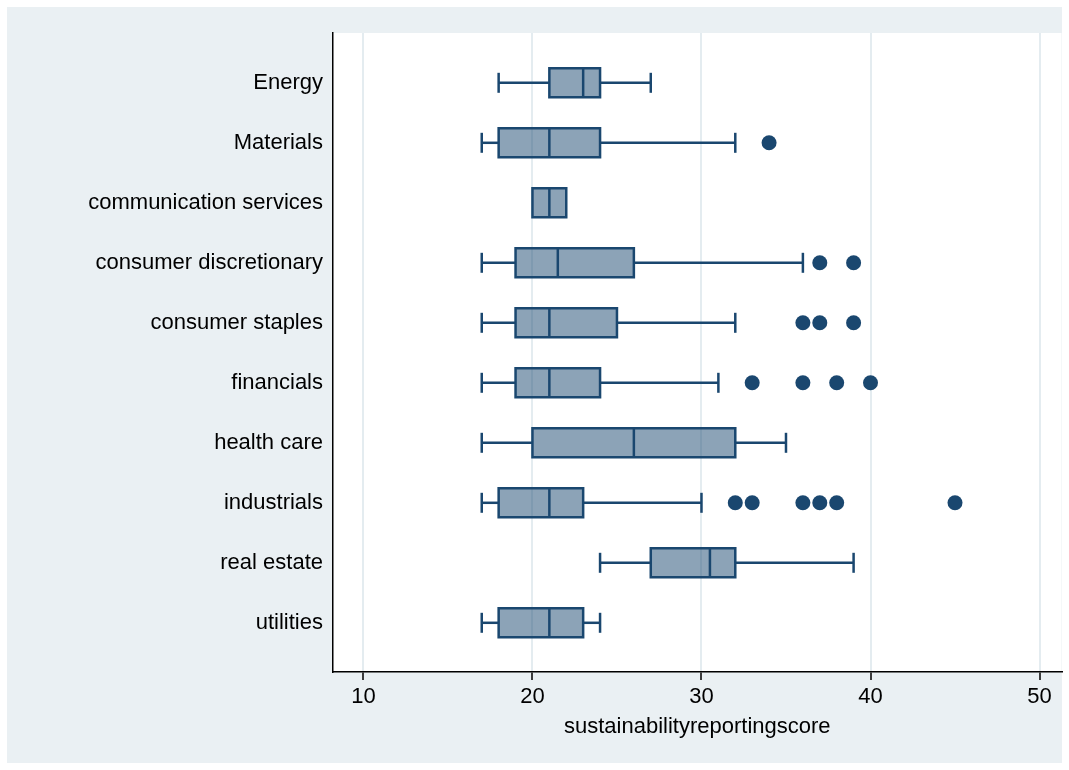 The image size is (1069, 770). I want to click on y-tick-label: consumer discretionary, so click(209, 261).